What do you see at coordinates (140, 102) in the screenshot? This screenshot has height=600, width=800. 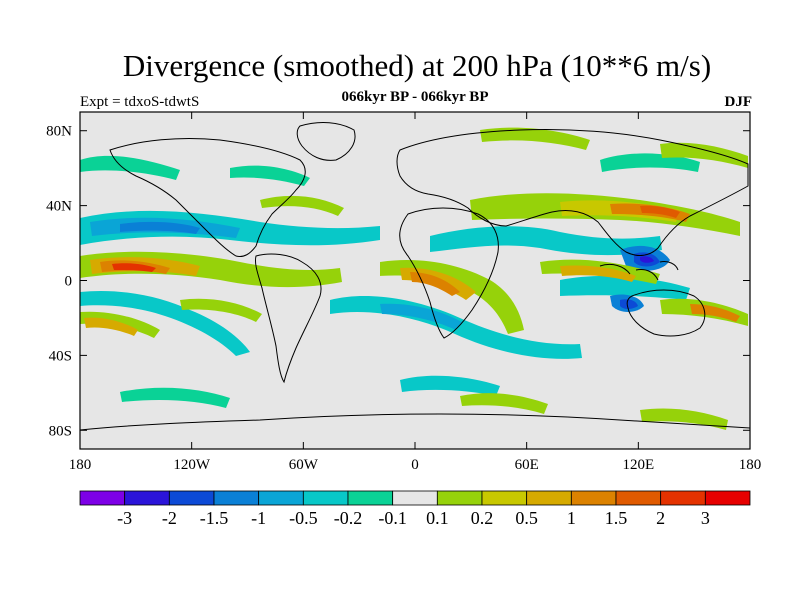 I see `experiment-label: Expt = tdxoS-tdwtS` at bounding box center [140, 102].